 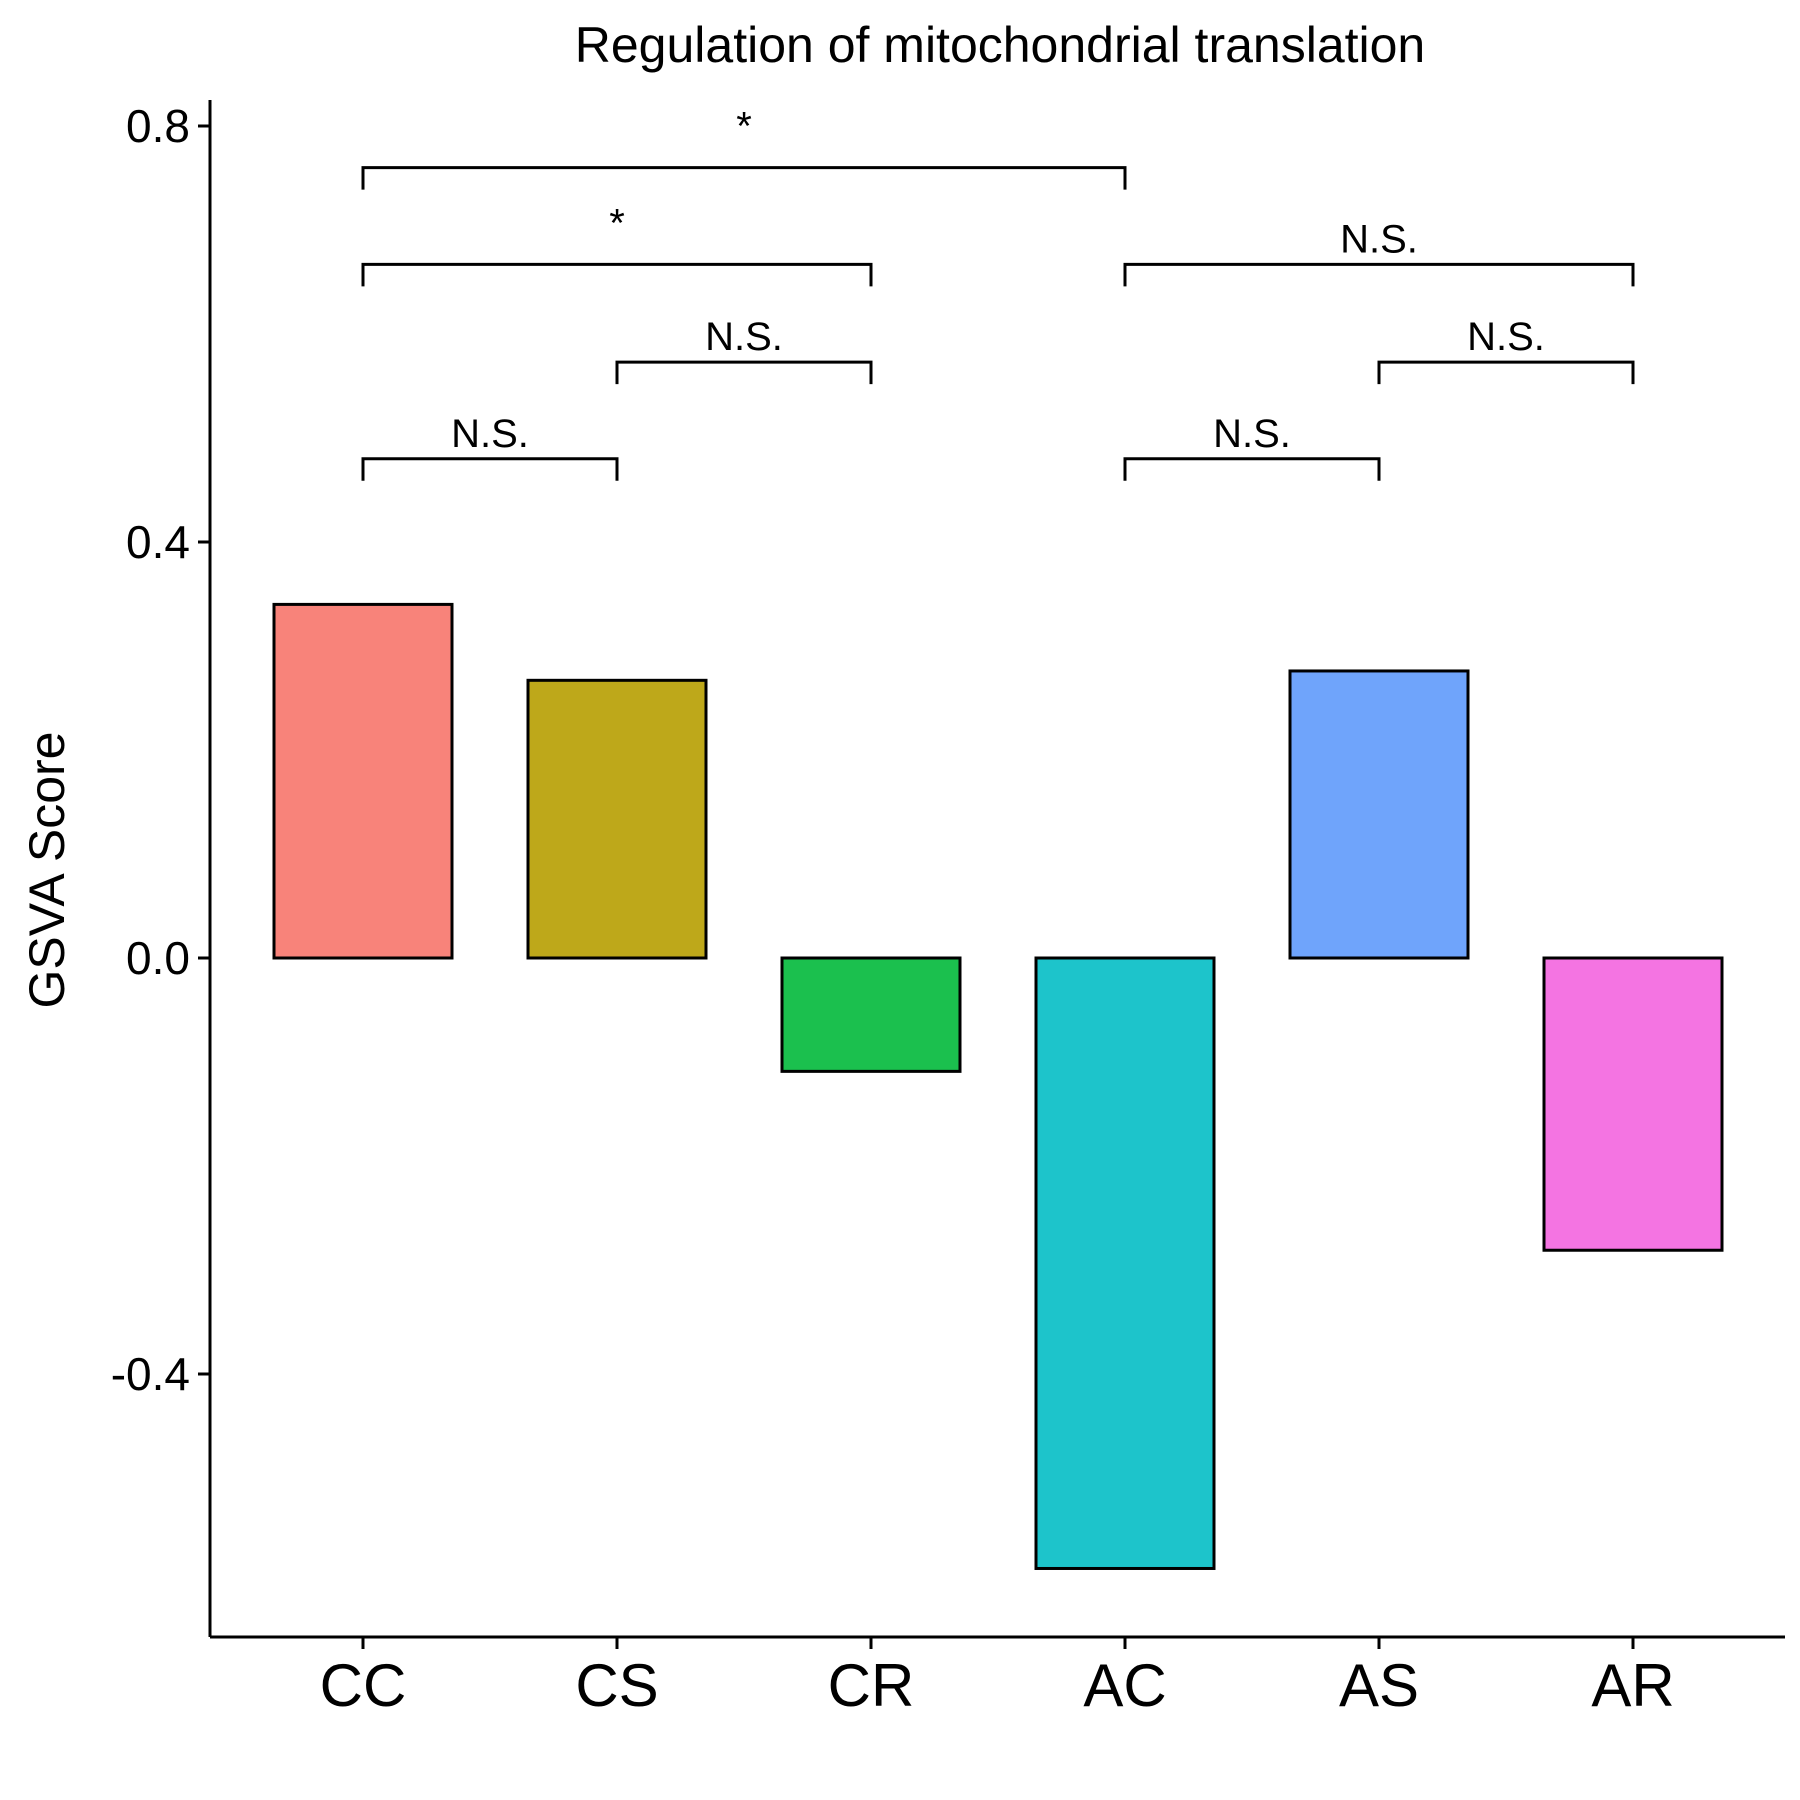 What do you see at coordinates (158, 126) in the screenshot?
I see `y-tick-label: 0.8` at bounding box center [158, 126].